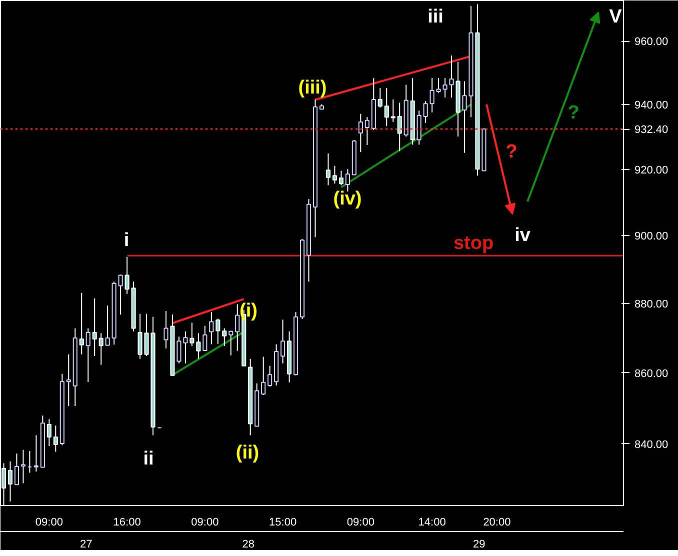 This screenshot has width=678, height=556. I want to click on text: 28, so click(248, 544).